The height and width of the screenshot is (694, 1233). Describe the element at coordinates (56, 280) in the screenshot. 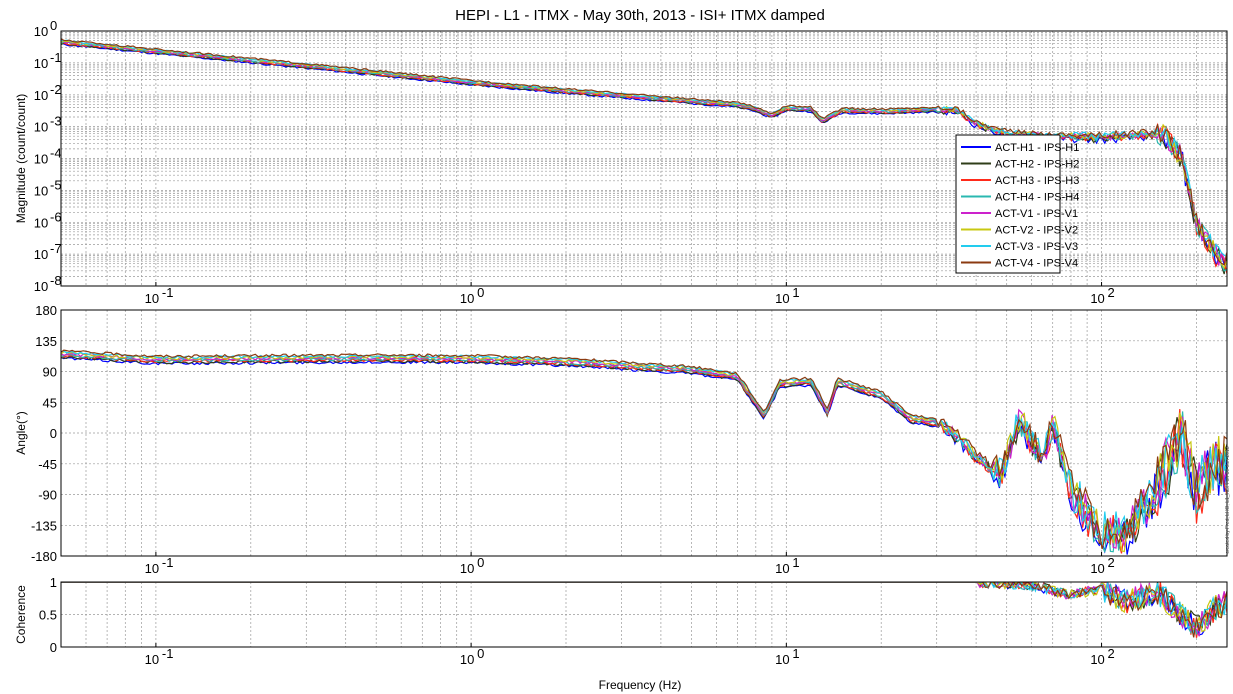

I see `y-tick-label-exponent: -8` at that location.